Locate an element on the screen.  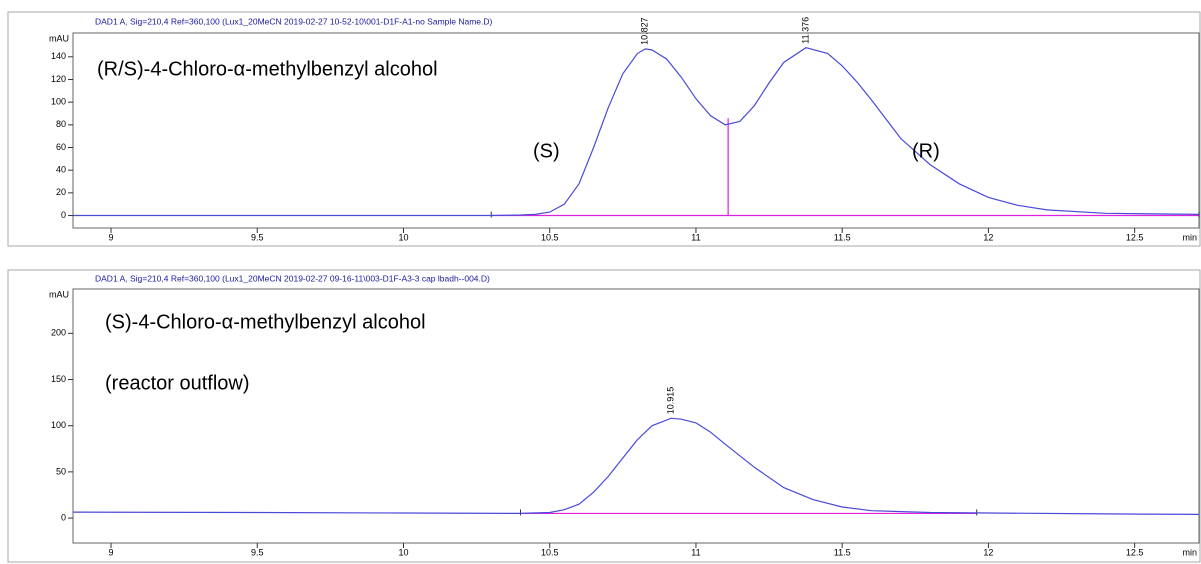
annotation: (S)-4-Chloro-α-methylbenzyl alcohol is located at coordinates (265, 322).